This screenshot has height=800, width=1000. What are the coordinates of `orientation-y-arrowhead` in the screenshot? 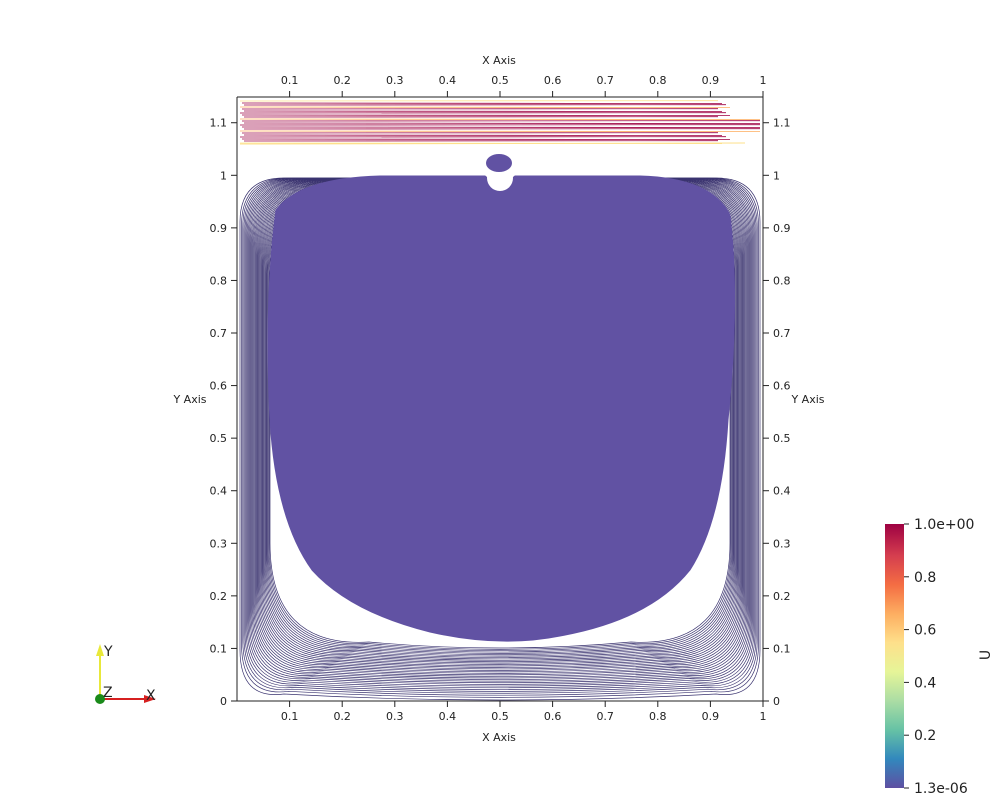 It's located at (100, 650).